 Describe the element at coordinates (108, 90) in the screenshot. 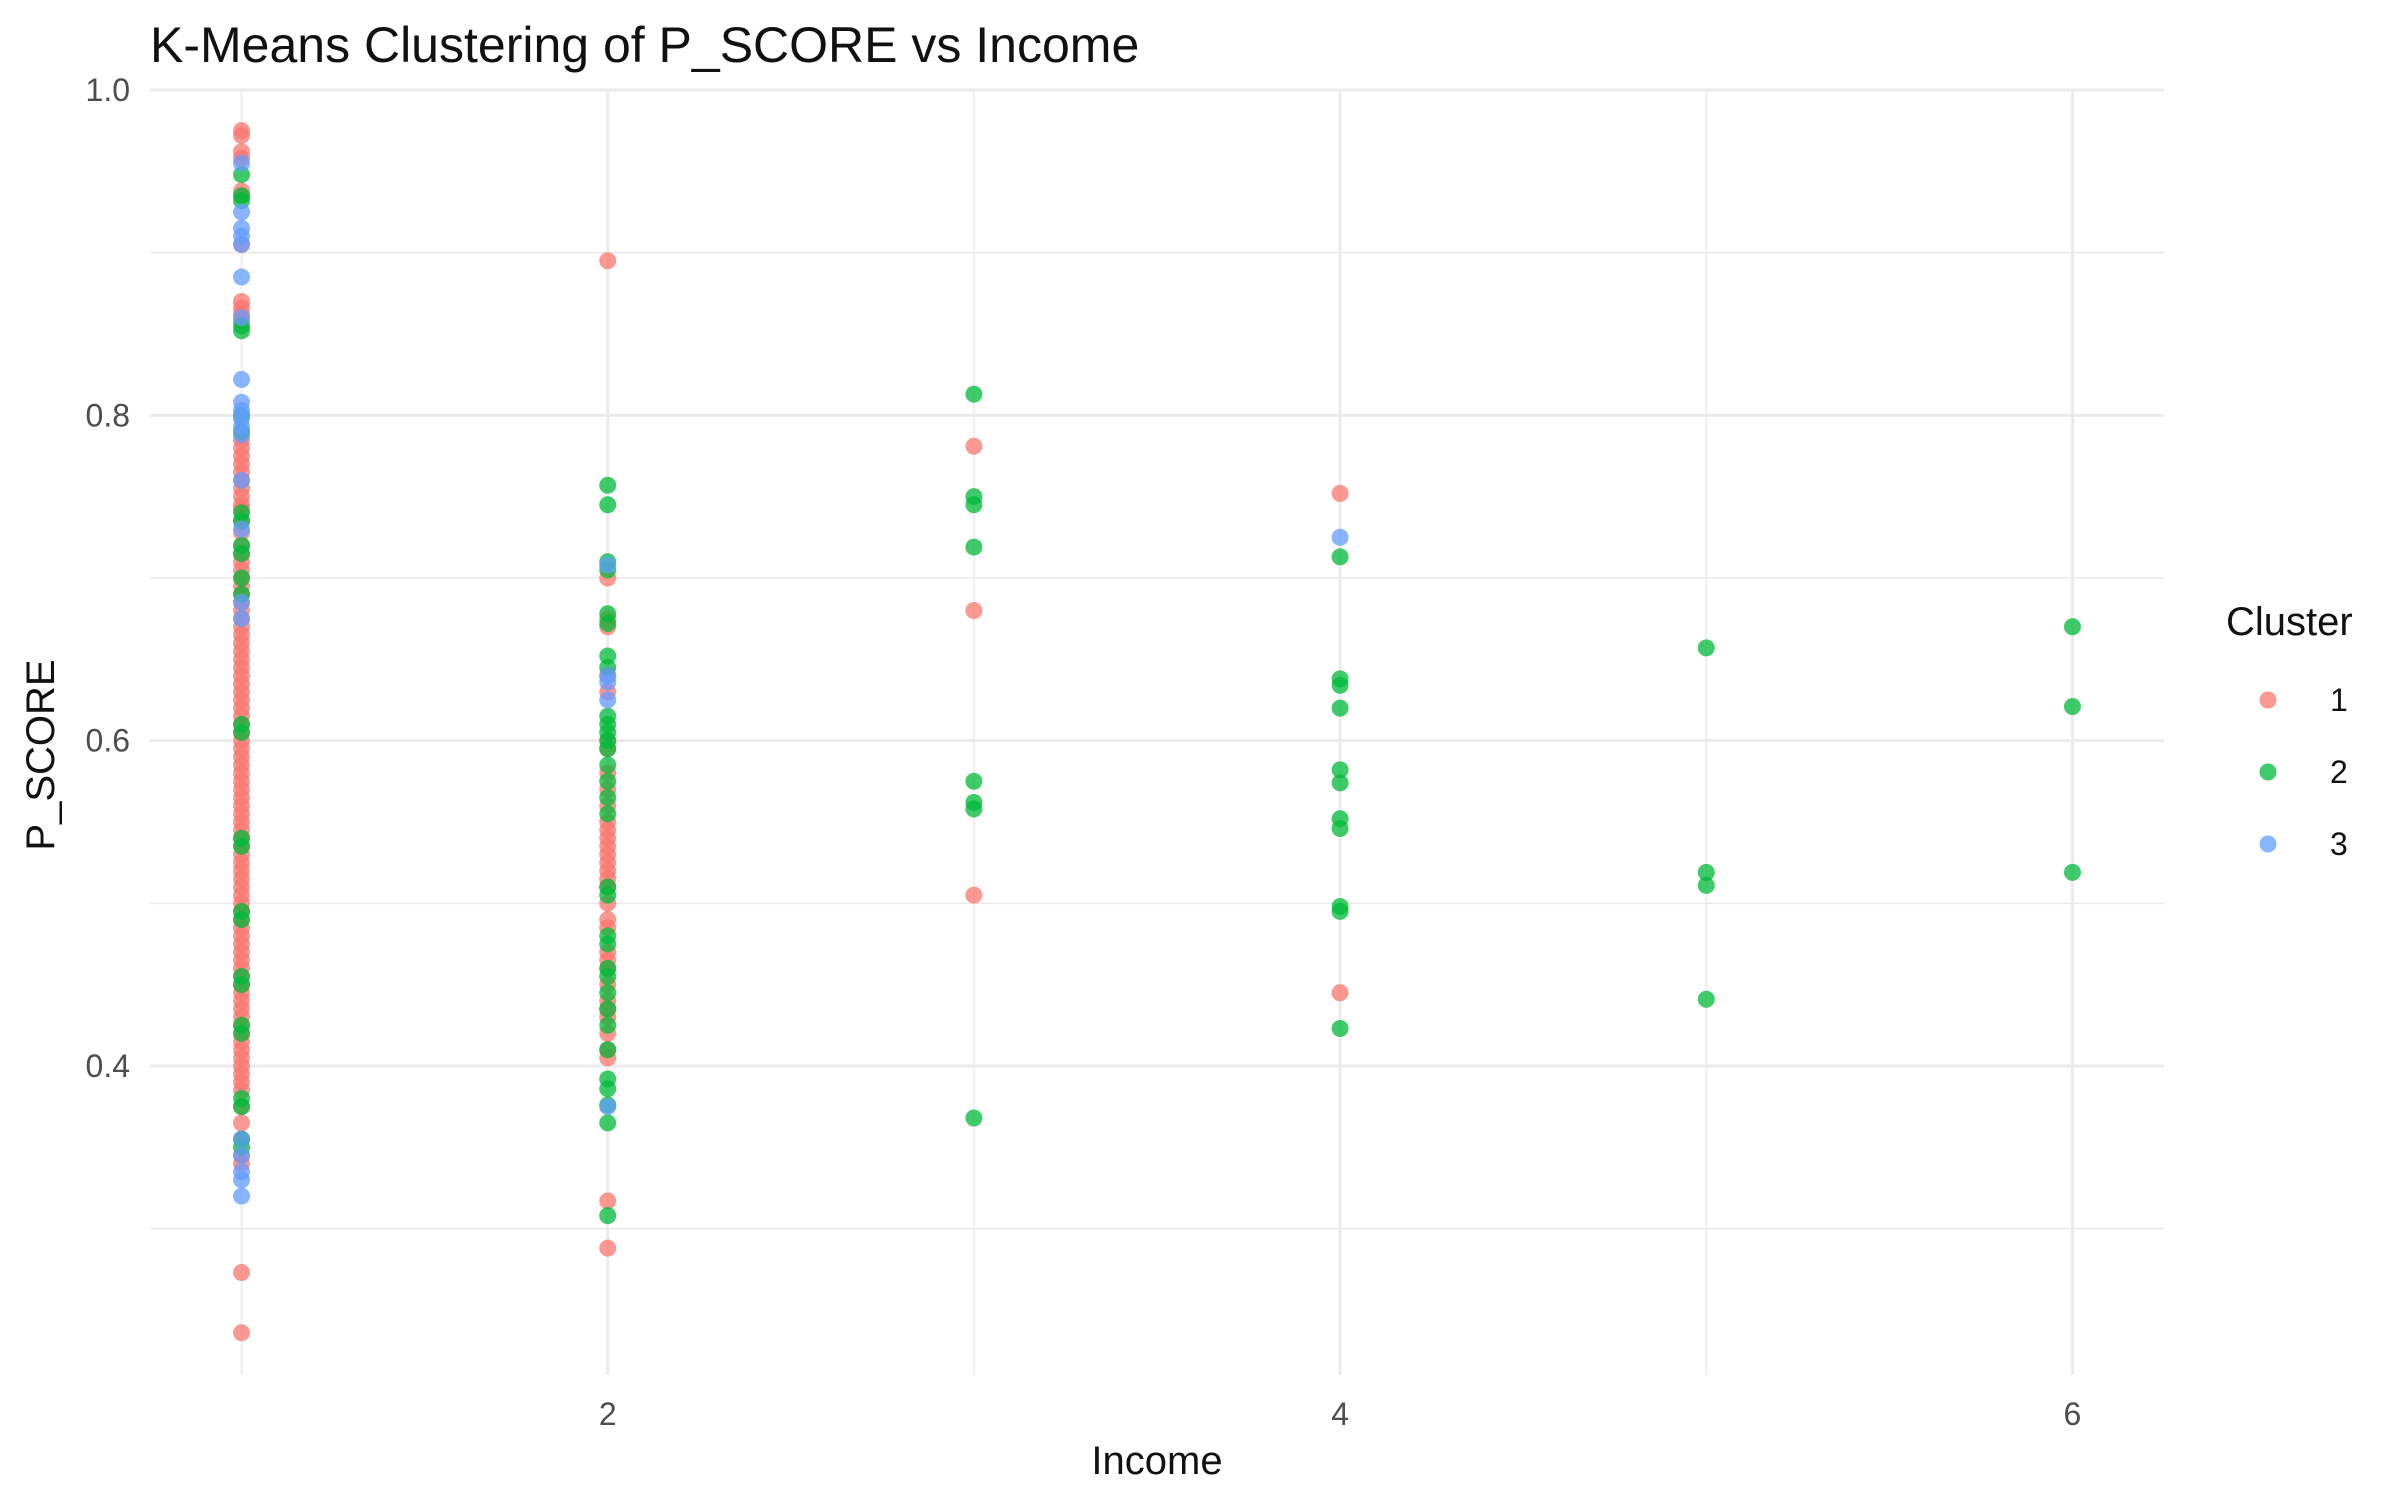

I see `y-tick-label: 1.0` at that location.